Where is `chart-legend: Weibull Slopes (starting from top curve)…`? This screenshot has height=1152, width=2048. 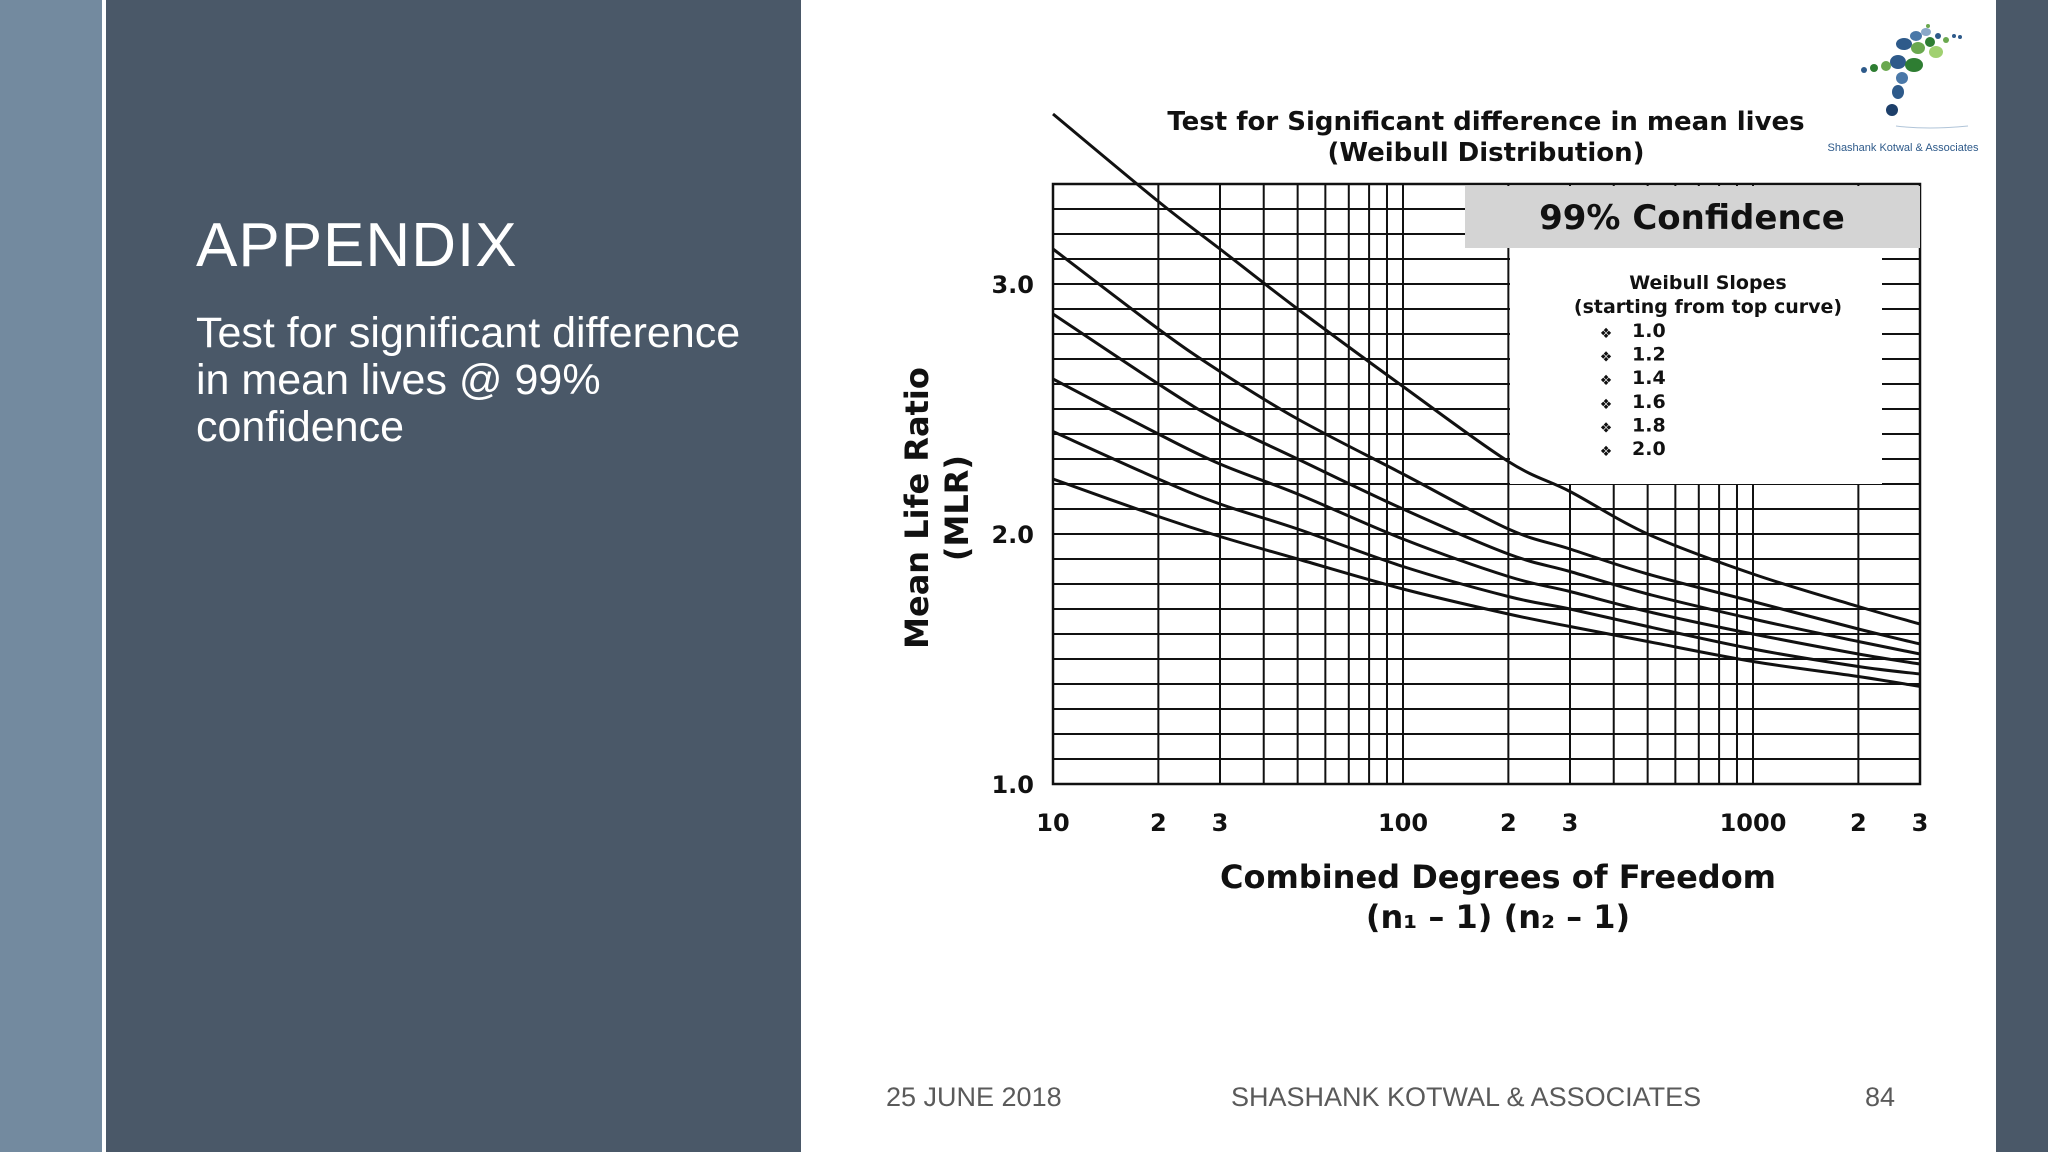
chart-legend: Weibull Slopes (starting from top curve)… is located at coordinates (1708, 366).